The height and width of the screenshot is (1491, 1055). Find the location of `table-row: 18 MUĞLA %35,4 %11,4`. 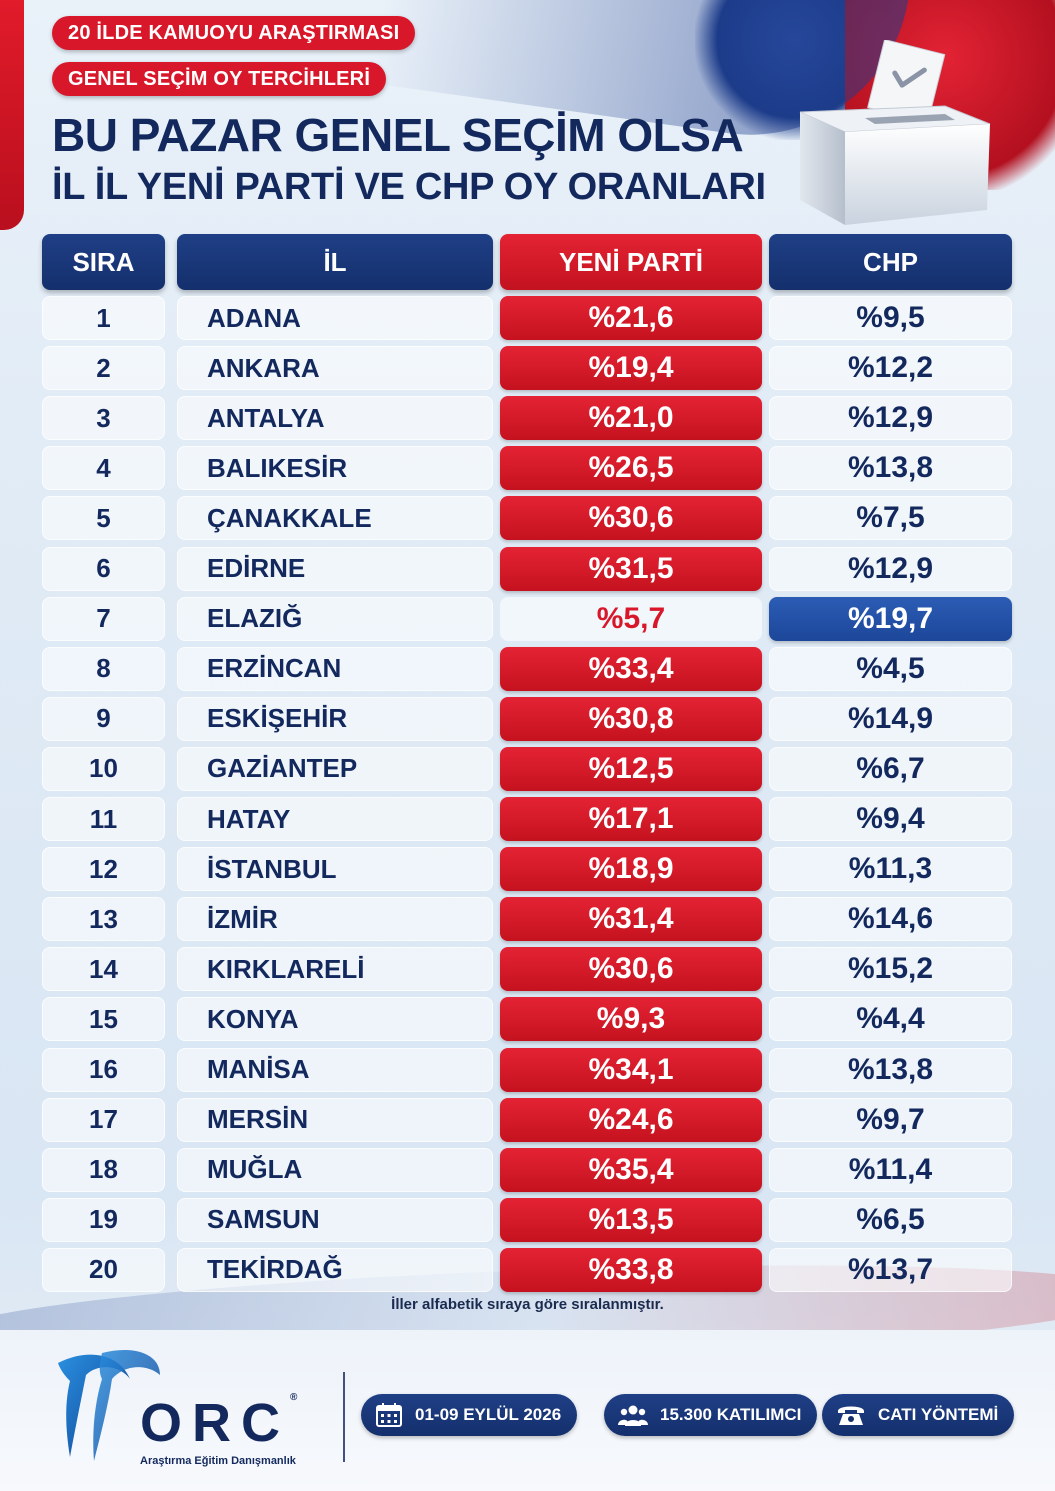

table-row: 18 MUĞLA %35,4 %11,4 is located at coordinates (527, 1169).